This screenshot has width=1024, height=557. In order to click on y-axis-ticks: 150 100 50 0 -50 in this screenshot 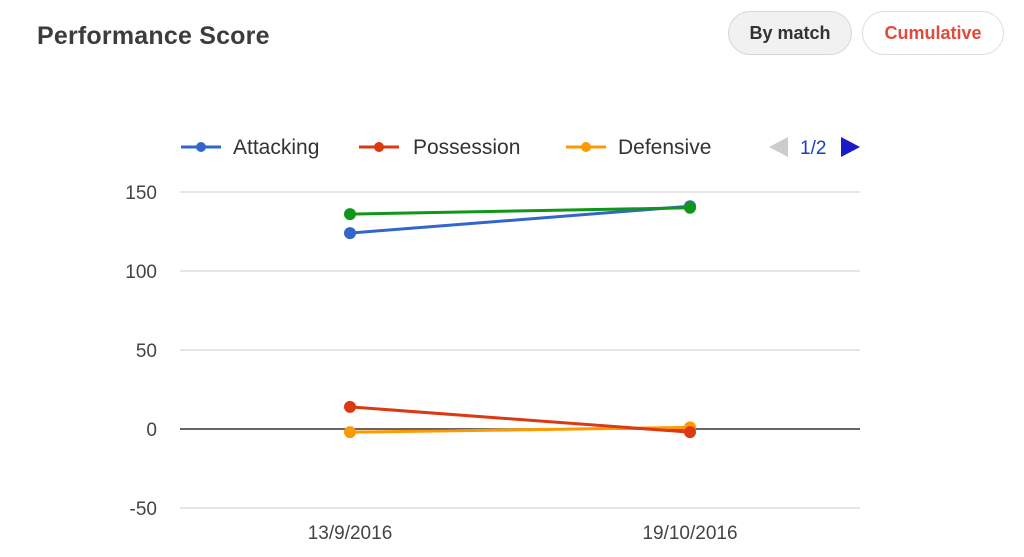, I will do `click(141, 351)`.